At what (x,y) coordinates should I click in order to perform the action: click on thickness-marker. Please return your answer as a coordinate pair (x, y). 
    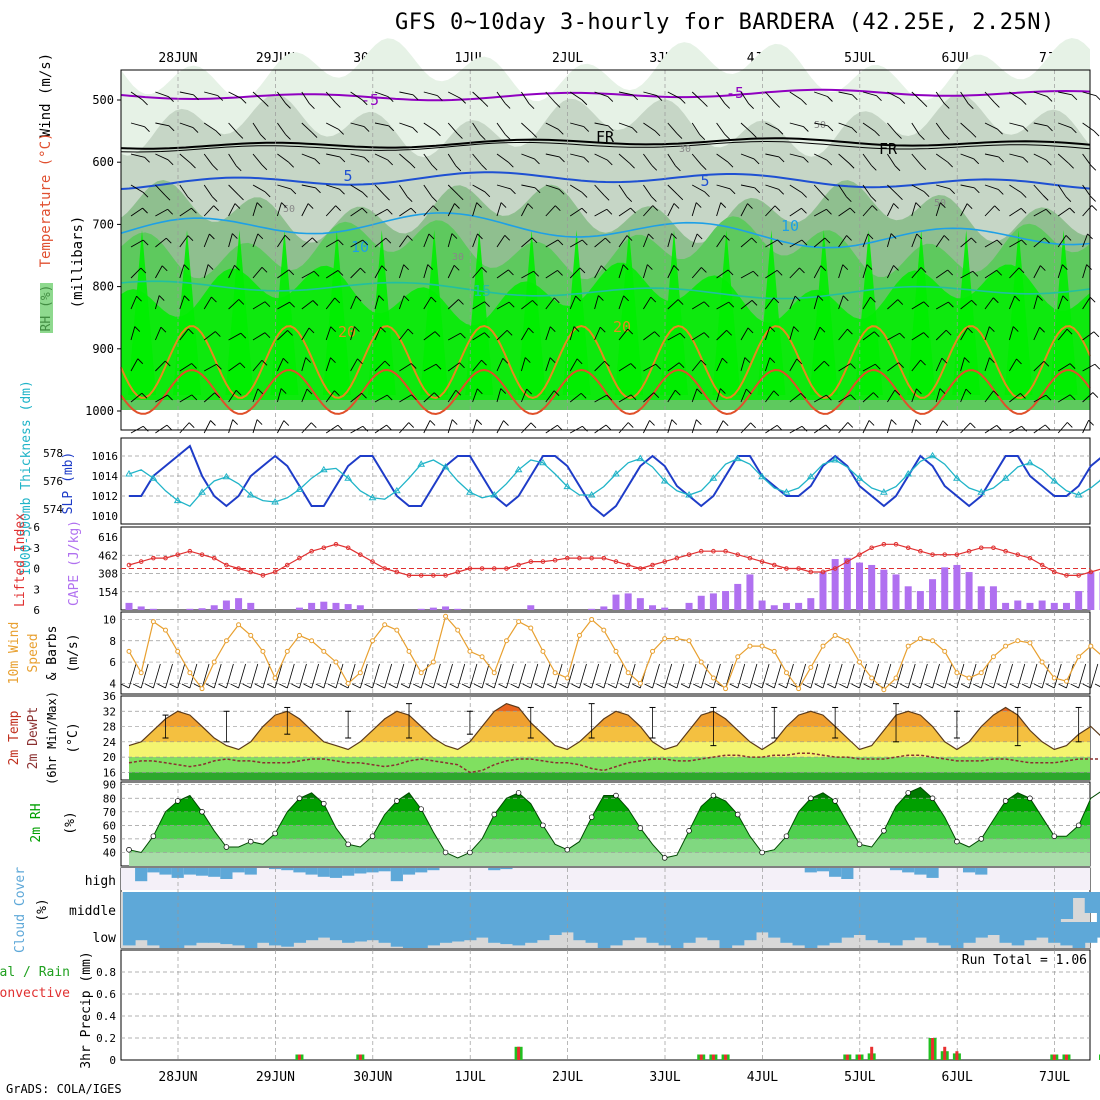
    Looking at the image, I should click on (591, 494).